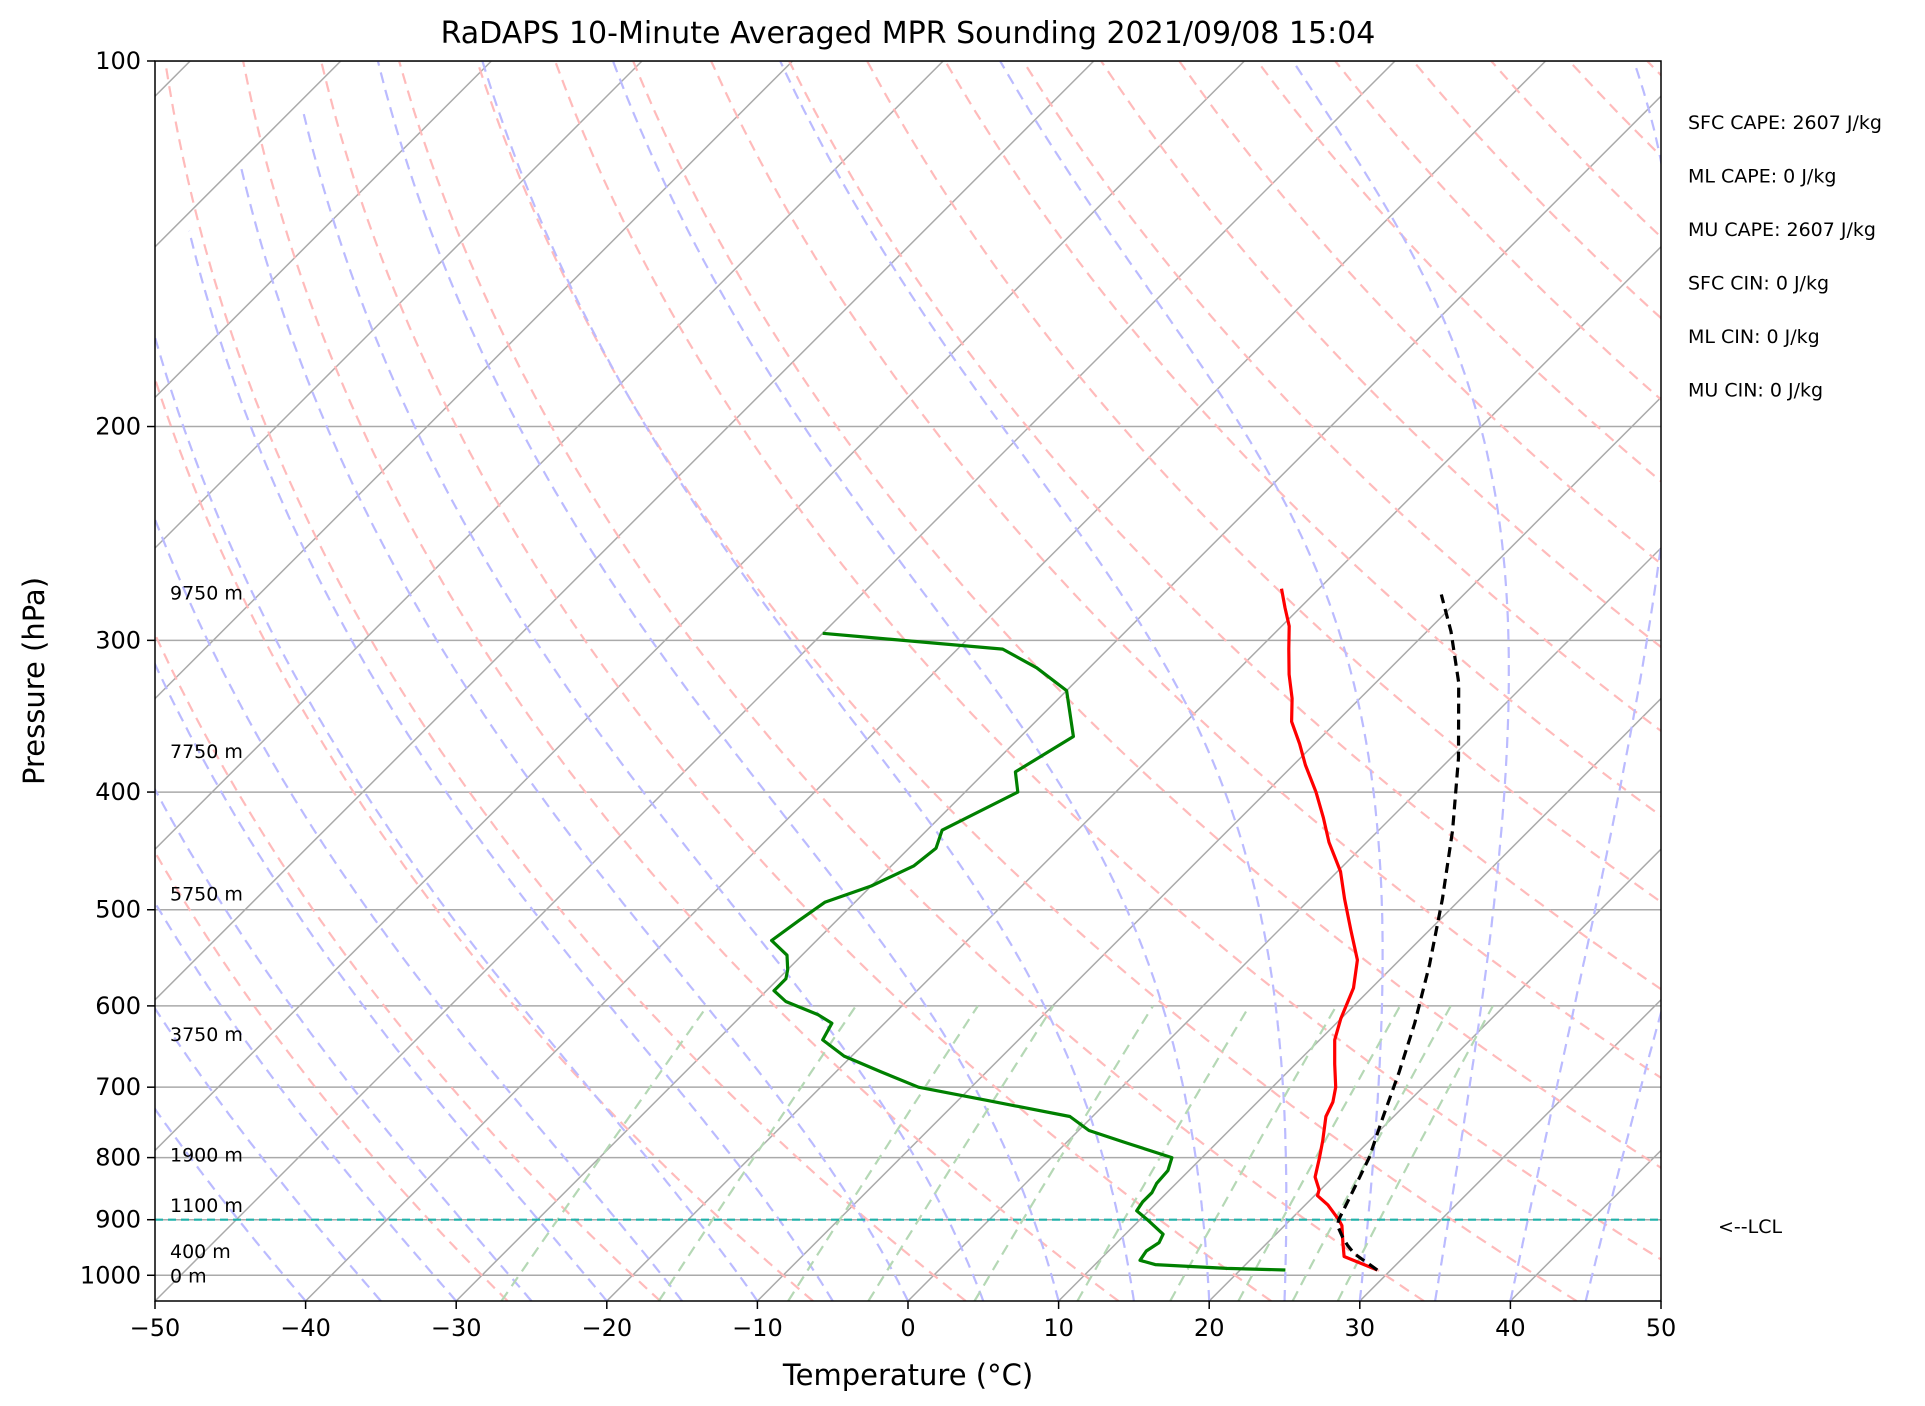  I want to click on parcel-profile-line, so click(1398, 933).